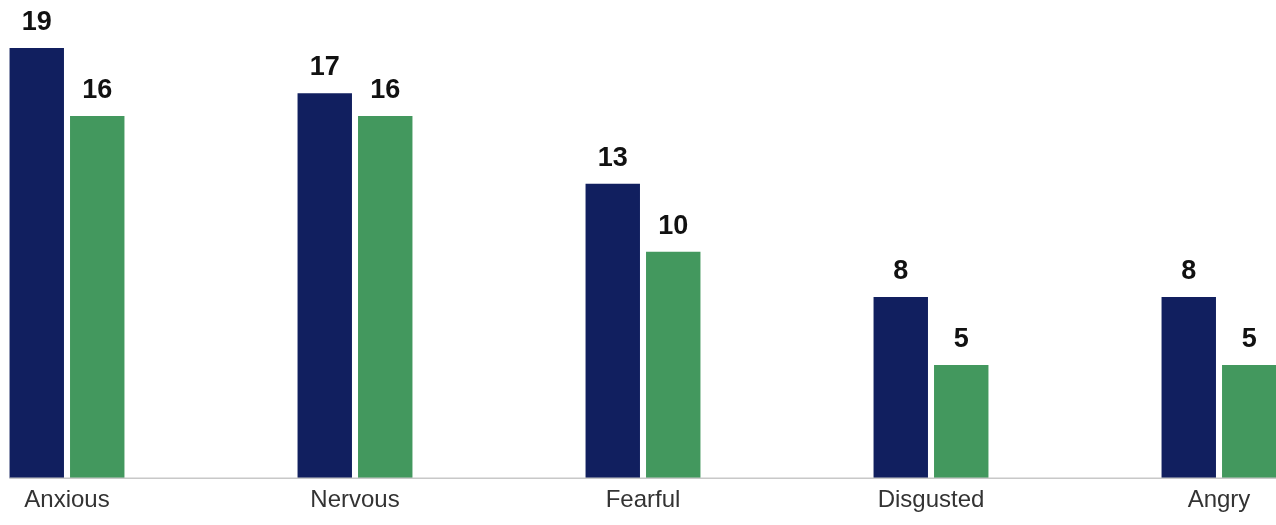  Describe the element at coordinates (643, 499) in the screenshot. I see `x-tick-label: Fearful` at that location.